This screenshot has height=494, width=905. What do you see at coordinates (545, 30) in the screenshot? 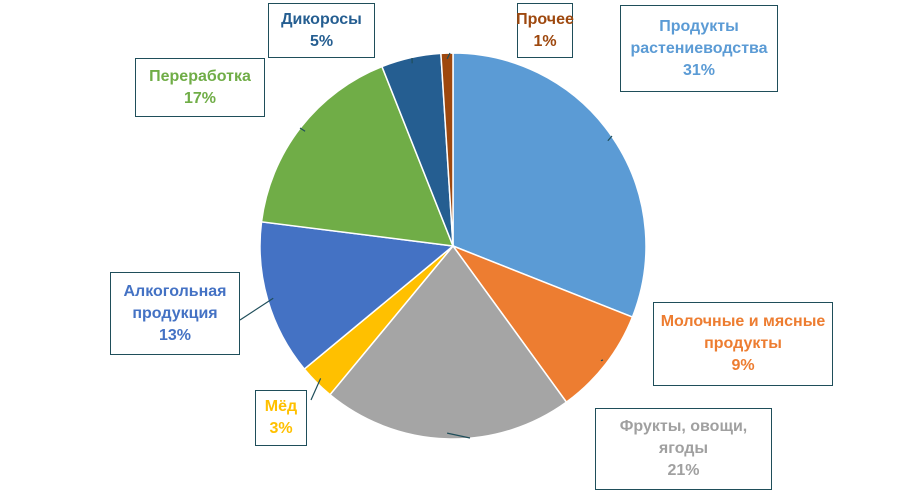
I see `data-callout: Прочее 1%` at bounding box center [545, 30].